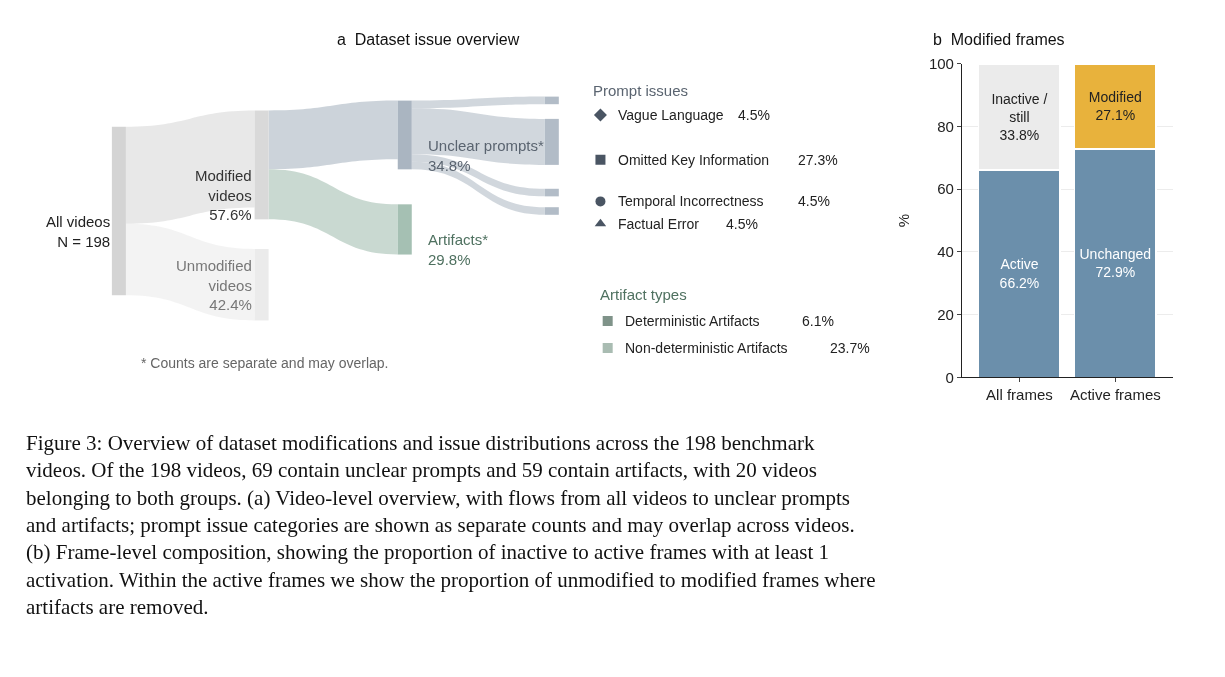 This screenshot has width=1225, height=677. I want to click on data-label: Active 66.2%, so click(1019, 273).